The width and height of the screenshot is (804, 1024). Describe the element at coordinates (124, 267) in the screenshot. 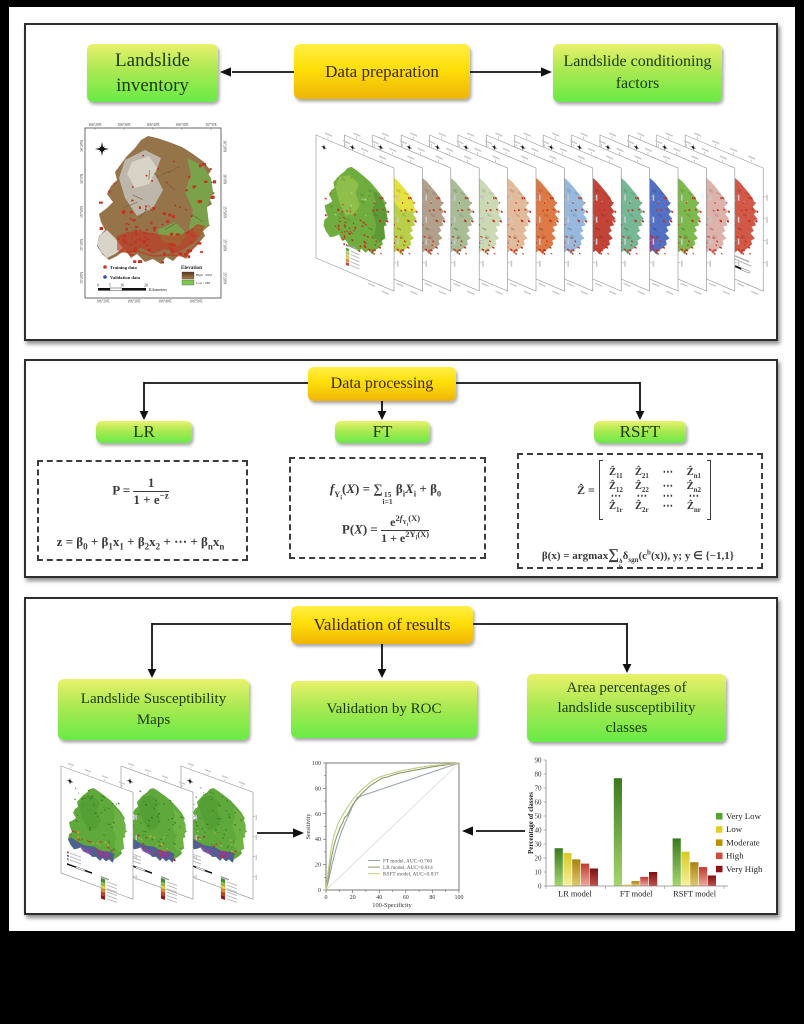

I see `svg-text: Training data` at that location.